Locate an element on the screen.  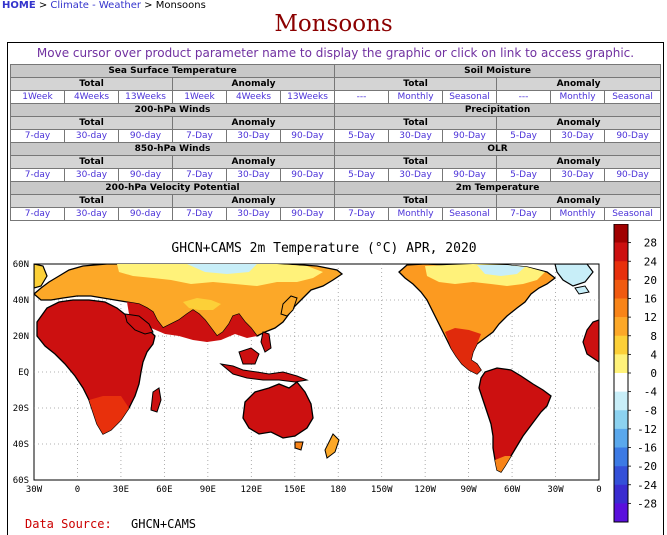
850-hpa-winds-total-30-day-link: 30-day is located at coordinates (91, 175).